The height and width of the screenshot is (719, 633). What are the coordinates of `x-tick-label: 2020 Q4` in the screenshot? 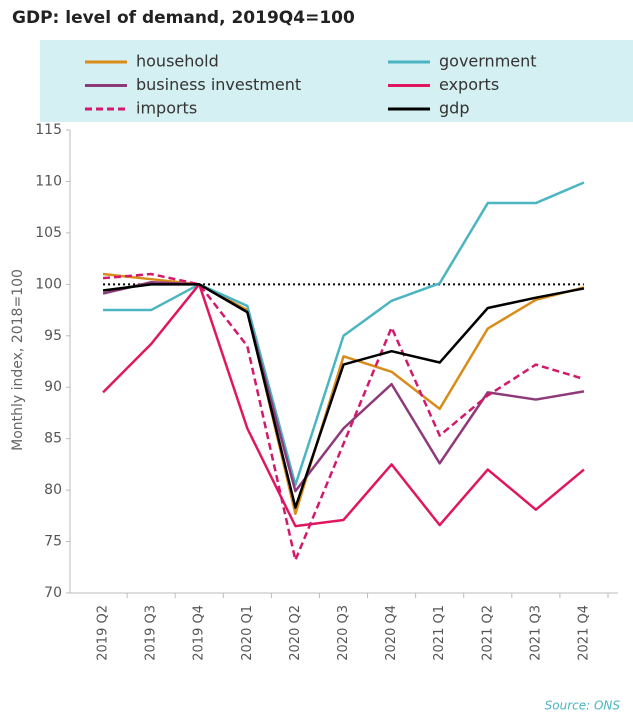 It's located at (391, 633).